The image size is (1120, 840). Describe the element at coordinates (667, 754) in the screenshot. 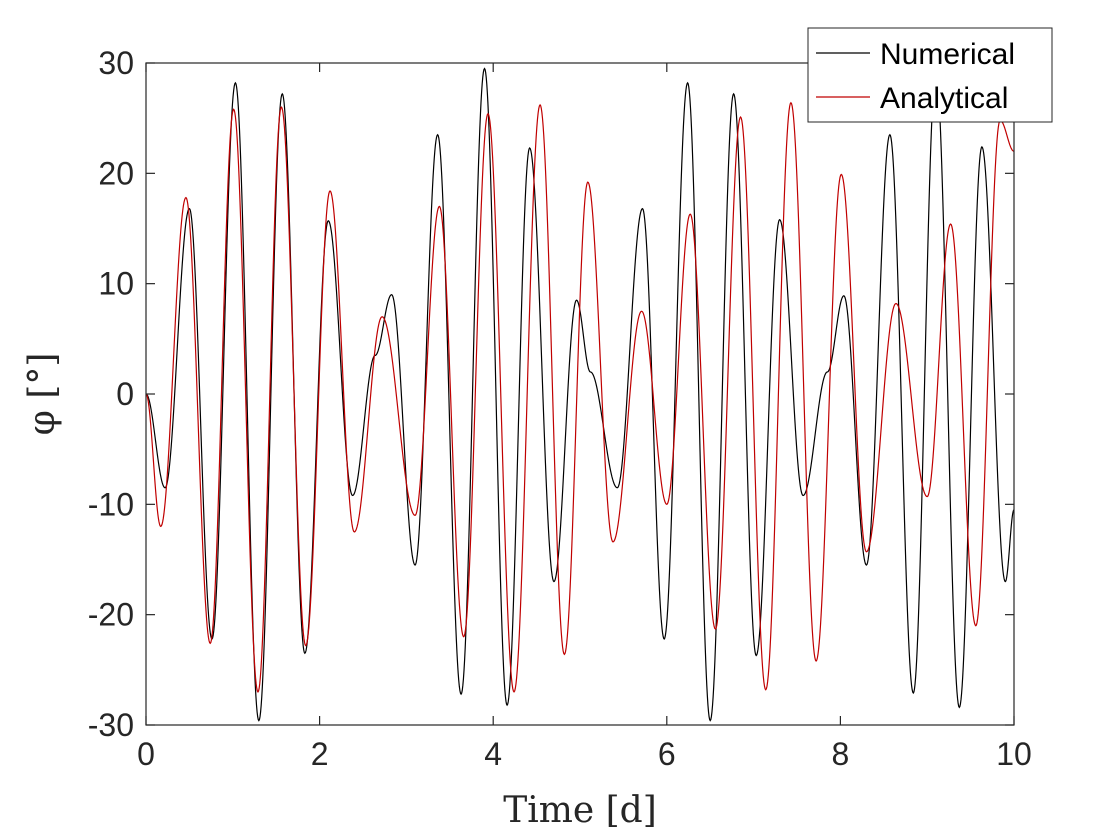

I see `x-tick-label: 6` at that location.